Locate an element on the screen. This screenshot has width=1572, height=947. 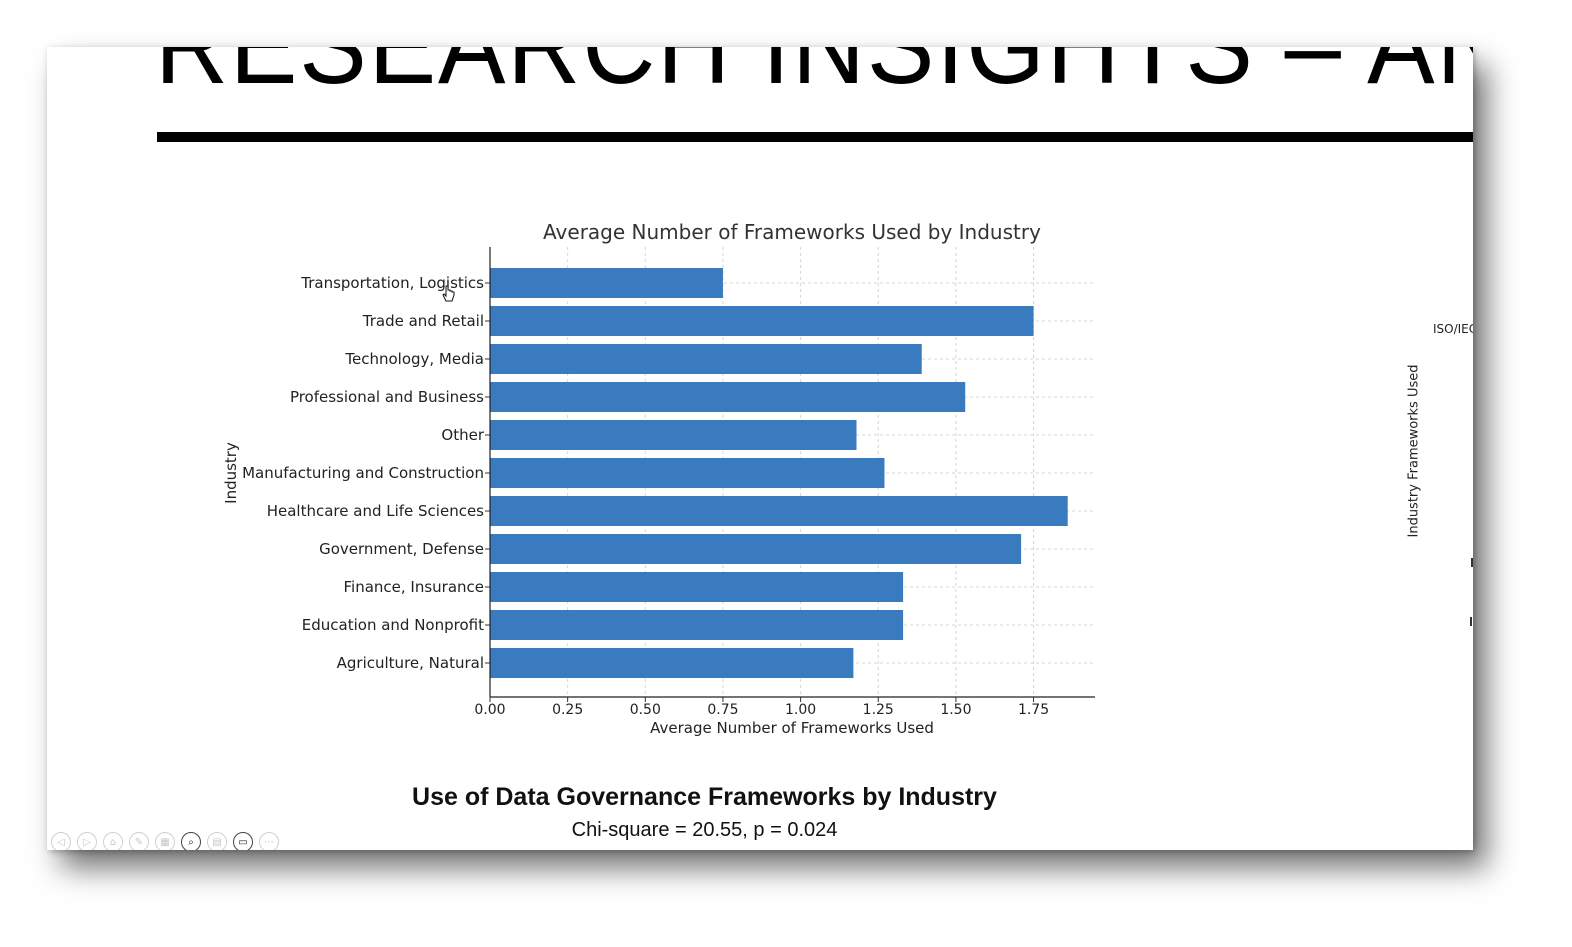
x-tick-label: 0.75 is located at coordinates (722, 710).